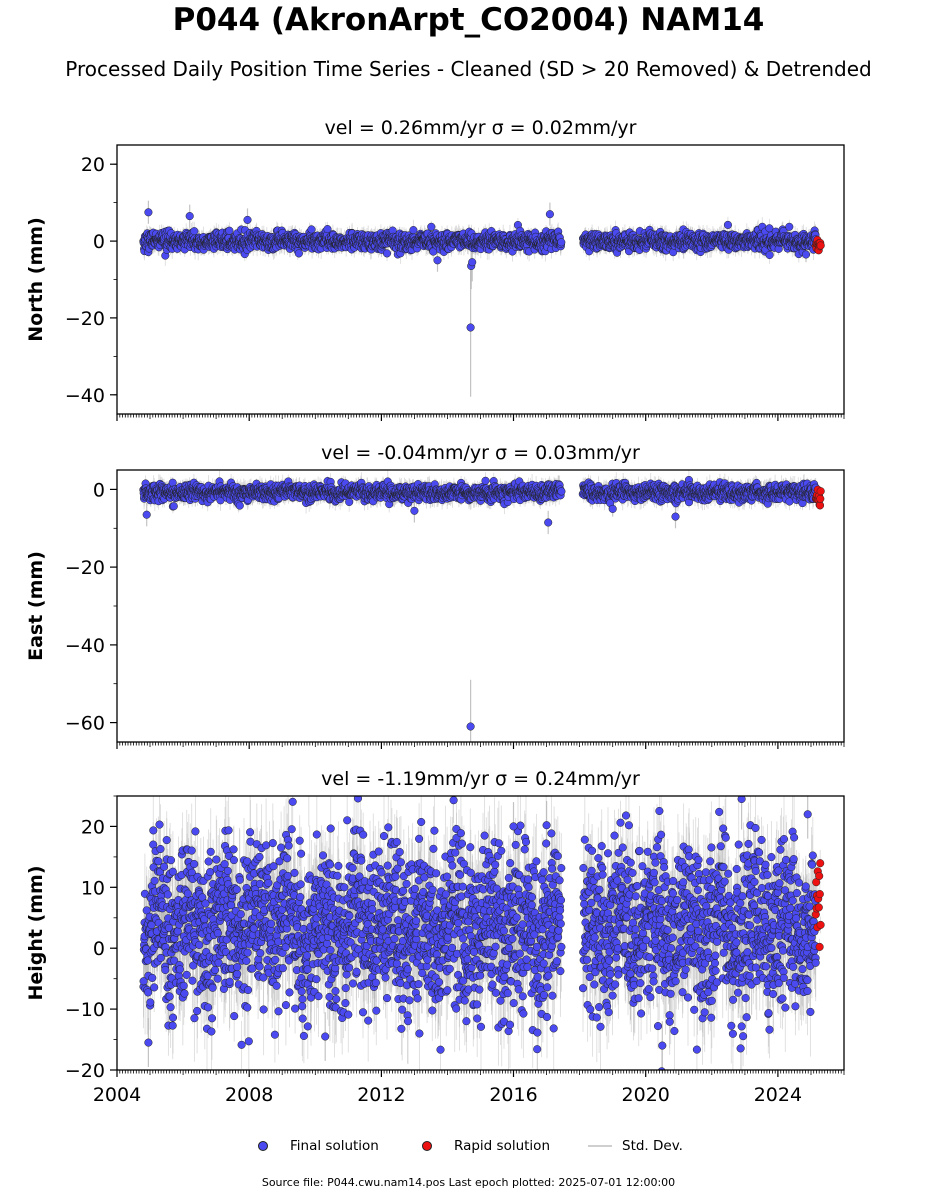 The height and width of the screenshot is (1200, 937). I want to click on y-tick-label: 0, so click(99, 242).